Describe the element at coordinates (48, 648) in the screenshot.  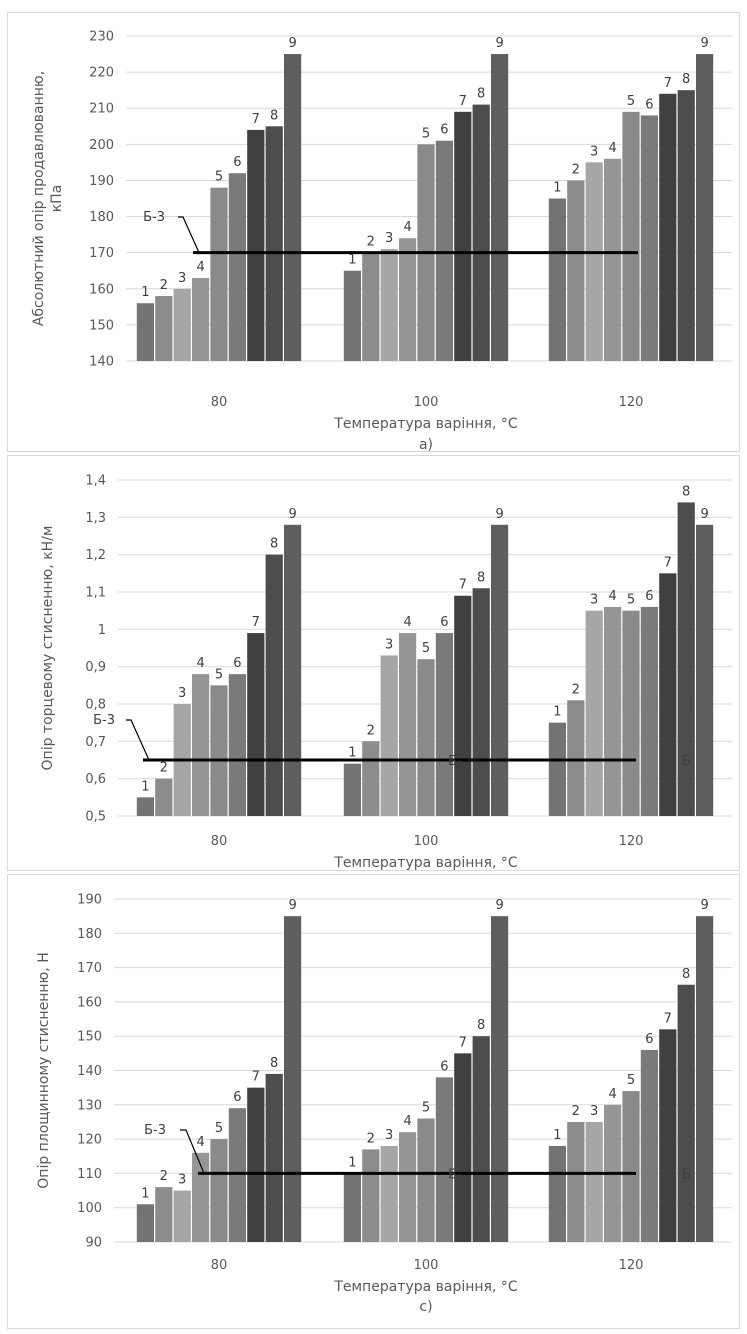
I see `y-axis-title: Опір торцевому стисненню, кН/м` at that location.